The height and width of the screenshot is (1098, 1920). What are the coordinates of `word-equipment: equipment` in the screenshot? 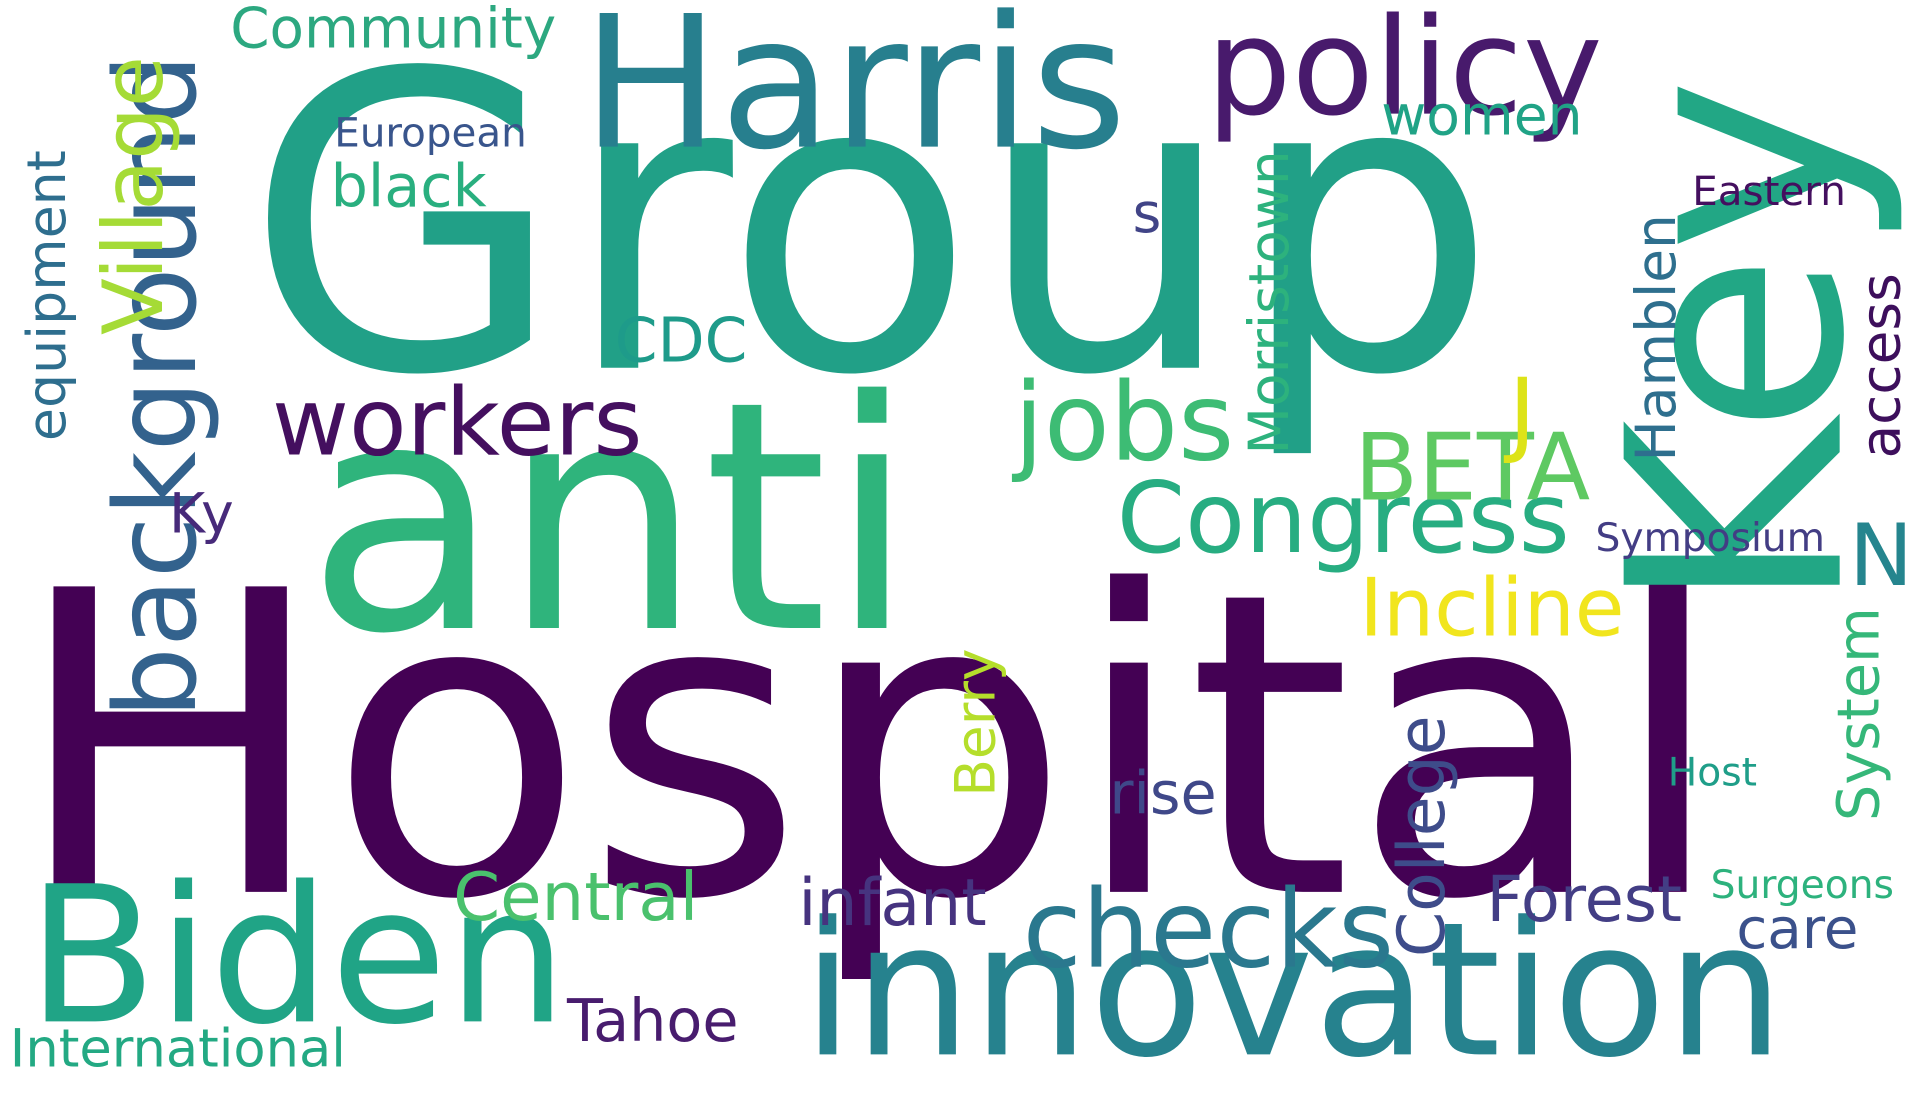 It's located at (47, 296).